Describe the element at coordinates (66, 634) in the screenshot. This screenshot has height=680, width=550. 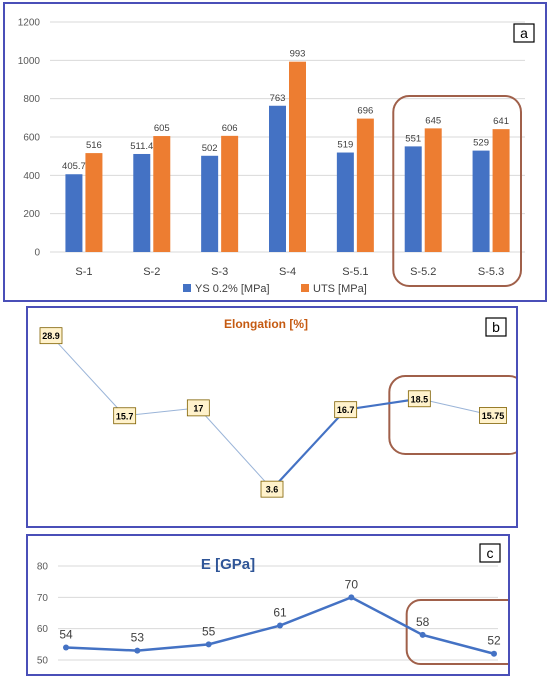
I see `data-label-S-1: 54` at that location.